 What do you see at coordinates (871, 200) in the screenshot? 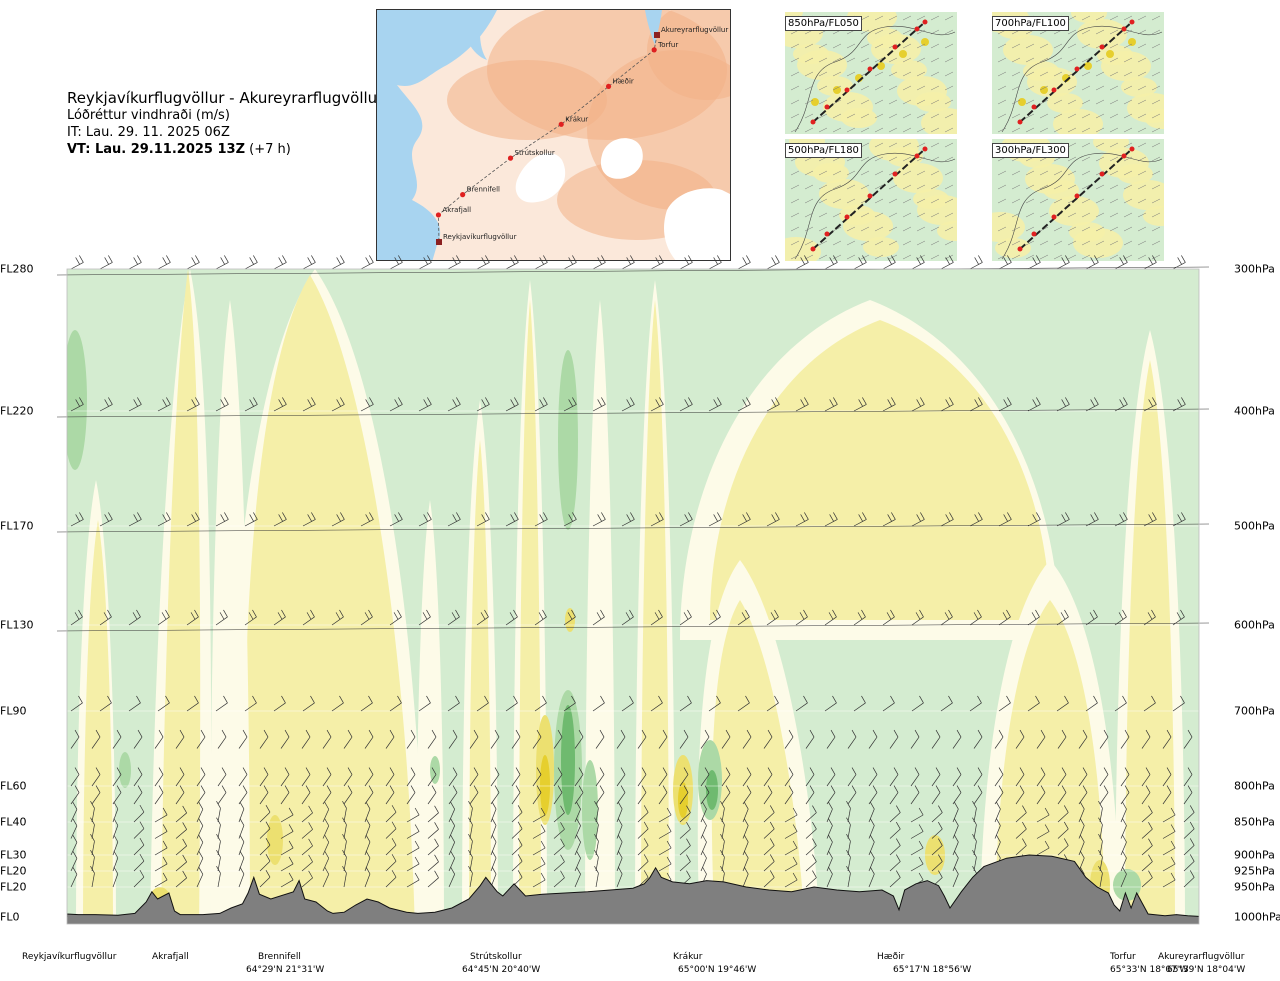
I see `mini-map-500: 500hPa/FL180` at bounding box center [871, 200].